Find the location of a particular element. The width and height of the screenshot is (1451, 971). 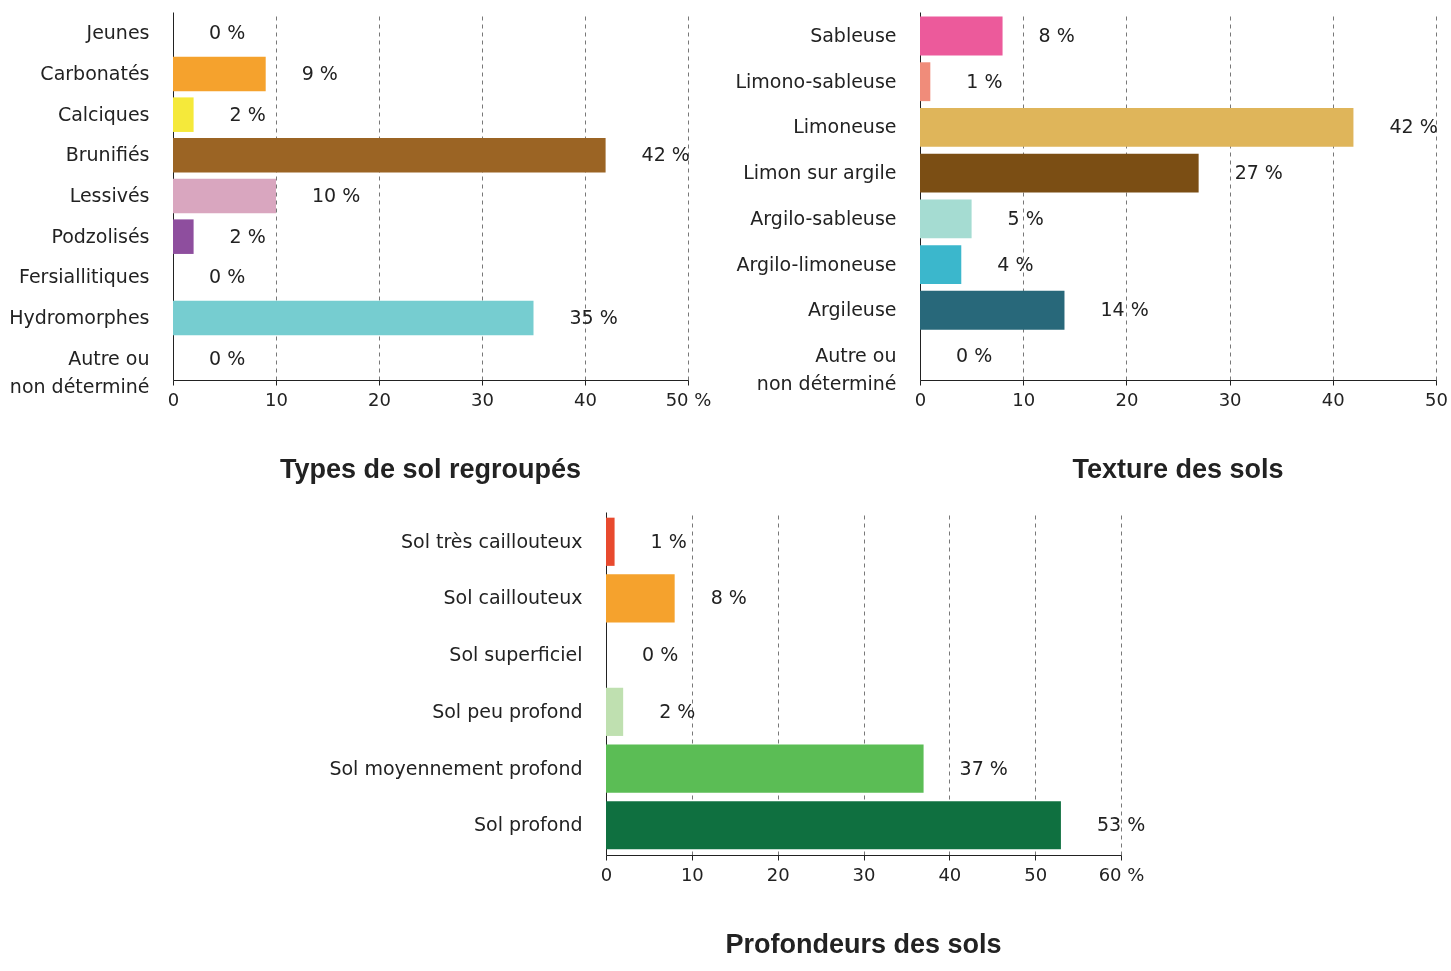

y-tick-label: Sol superficiel is located at coordinates (516, 654).